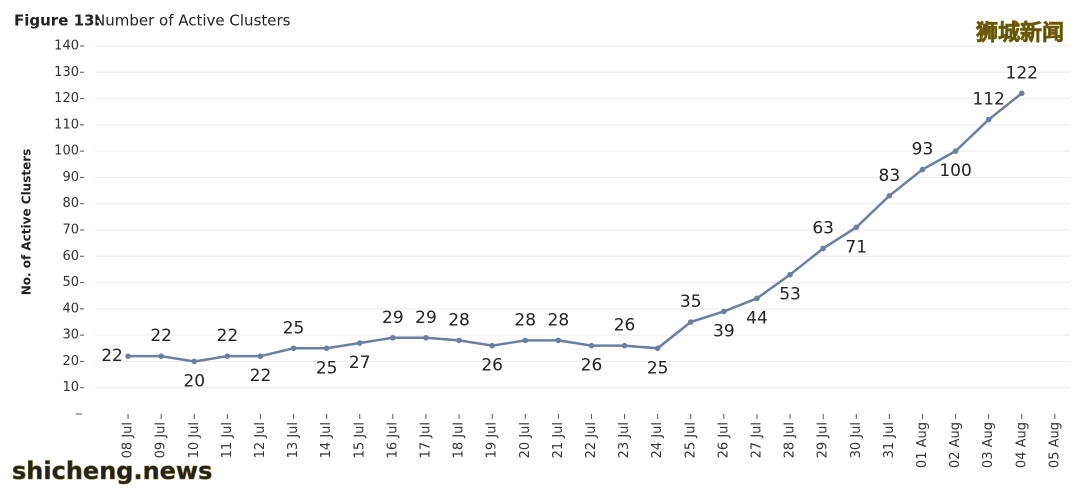  What do you see at coordinates (70, 387) in the screenshot?
I see `y-tick-label: 10` at bounding box center [70, 387].